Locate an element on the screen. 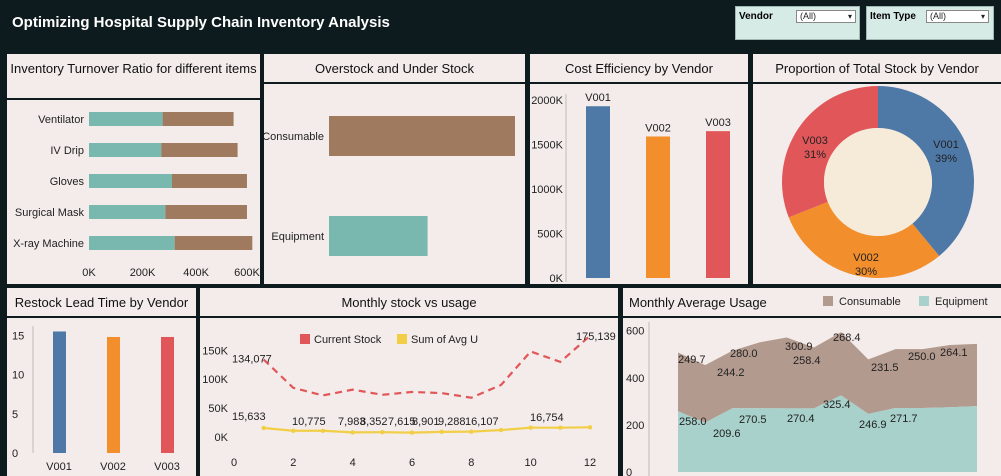 The height and width of the screenshot is (476, 1001). legend-consumable-label: Consumable is located at coordinates (870, 302).